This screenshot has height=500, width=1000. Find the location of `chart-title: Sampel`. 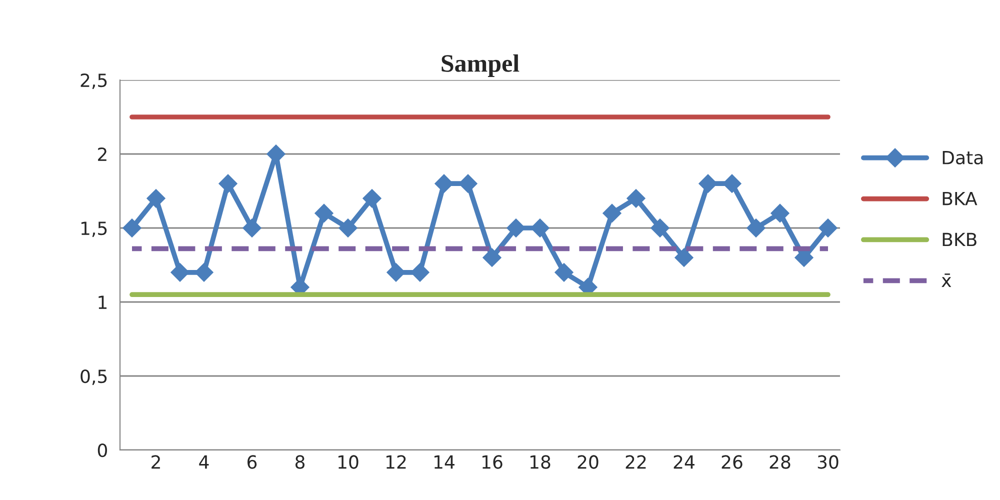

chart-title: Sampel is located at coordinates (481, 65).